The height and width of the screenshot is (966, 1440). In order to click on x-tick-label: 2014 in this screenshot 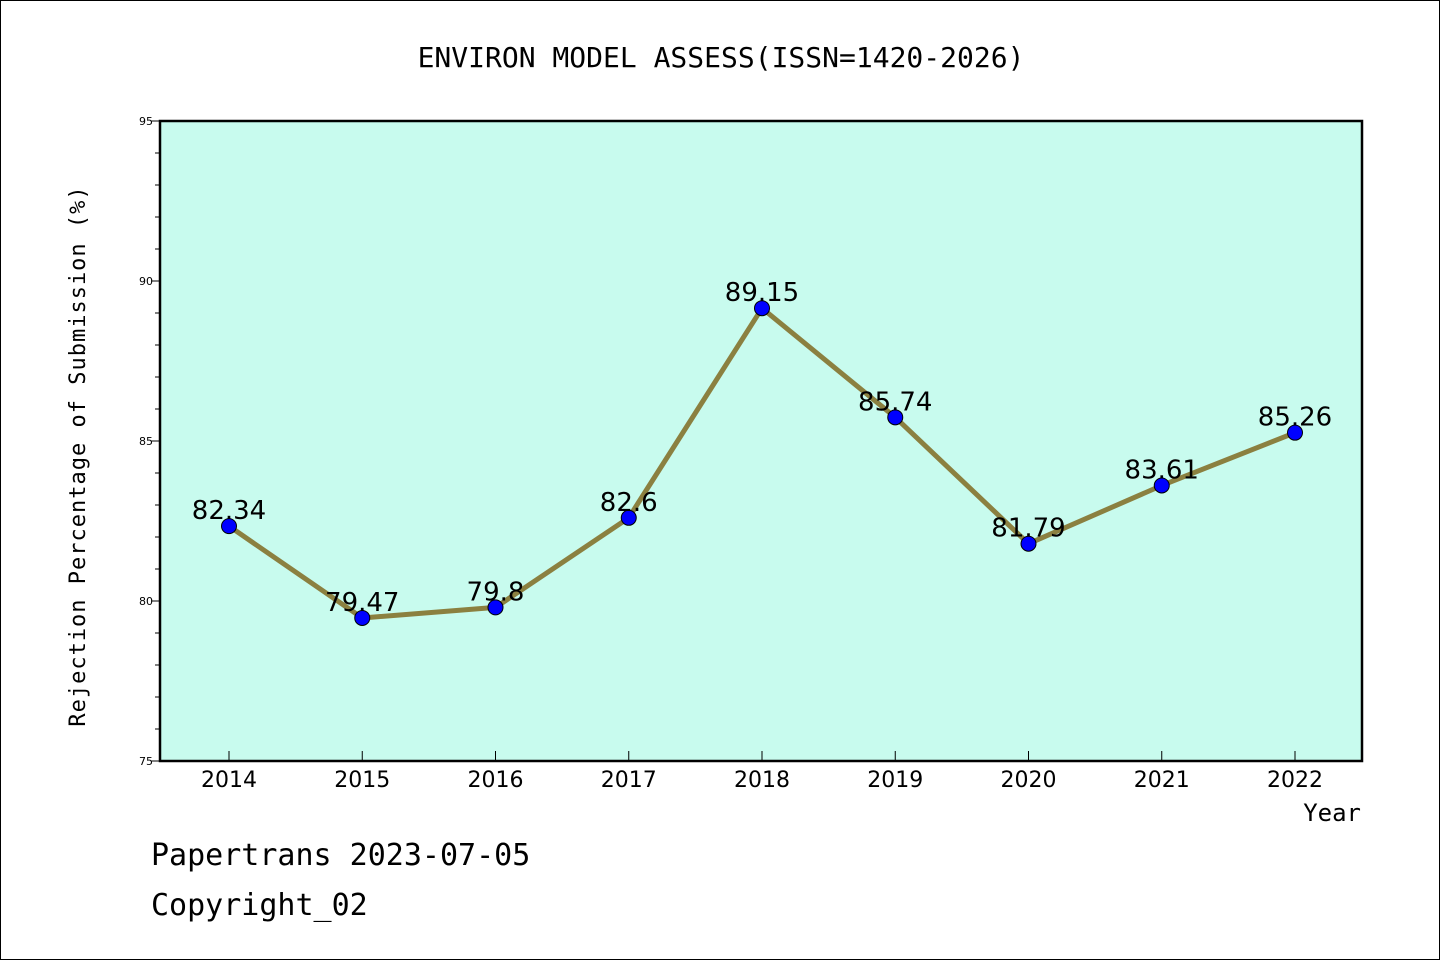, I will do `click(229, 780)`.